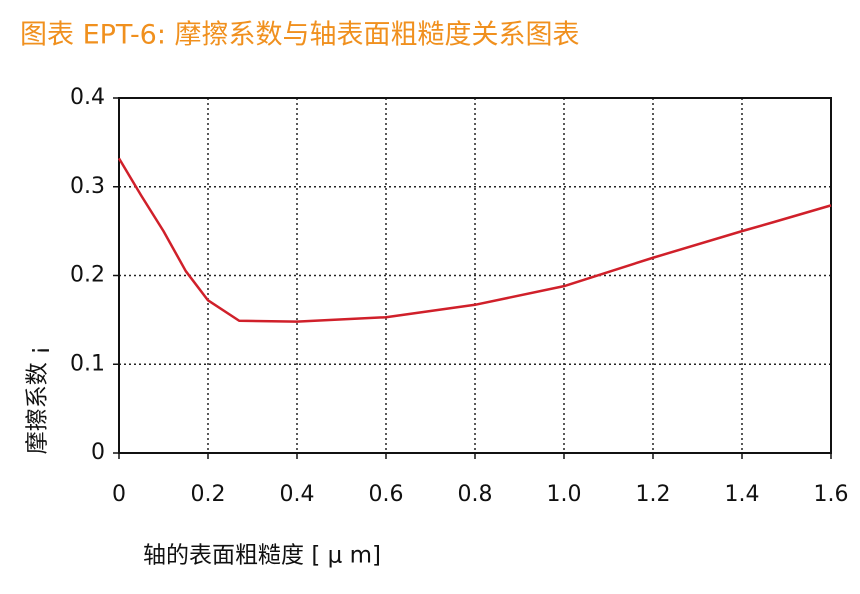 This screenshot has width=860, height=594. What do you see at coordinates (831, 494) in the screenshot?
I see `x-tick-label: 1.6` at bounding box center [831, 494].